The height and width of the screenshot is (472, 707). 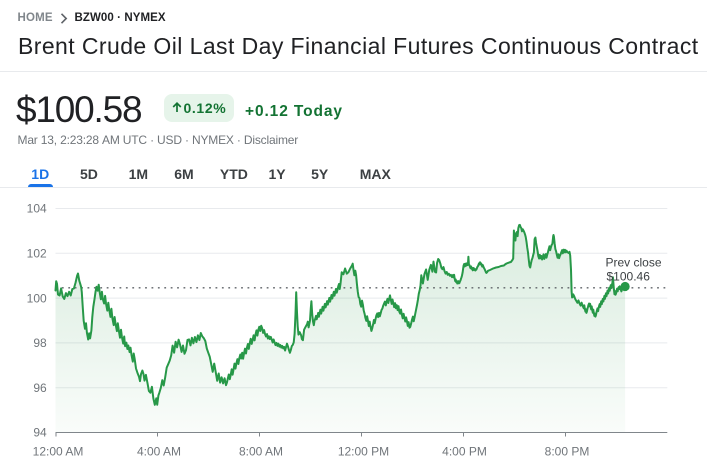 I want to click on svg-text: 104, so click(x=37, y=209).